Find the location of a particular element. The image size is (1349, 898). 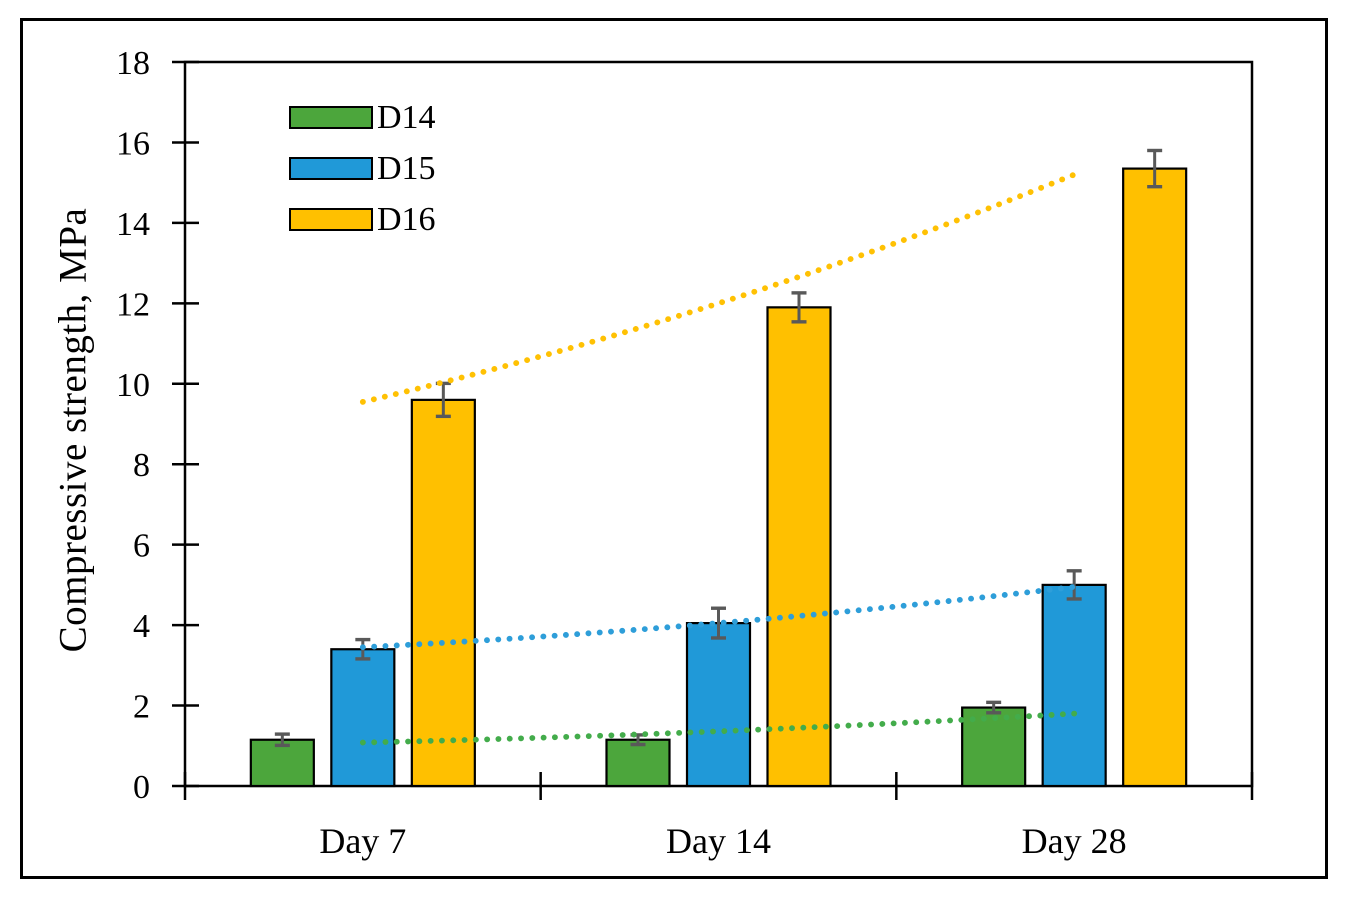

legend-item-d16: D16 is located at coordinates (362, 219).